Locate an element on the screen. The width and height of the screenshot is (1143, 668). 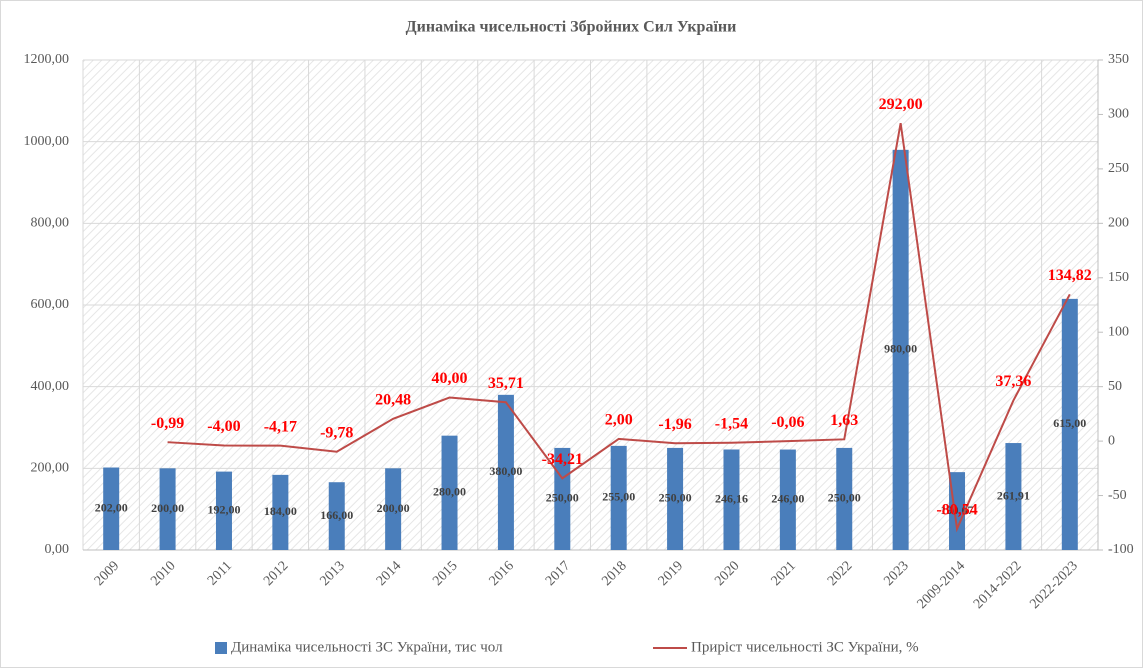
bar-label: 246,16 is located at coordinates (731, 498).